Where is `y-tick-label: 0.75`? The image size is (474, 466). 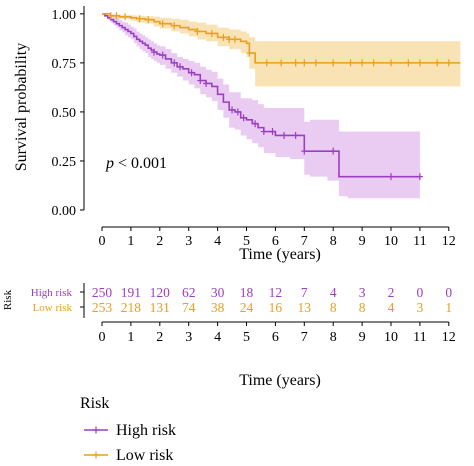
y-tick-label: 0.75 is located at coordinates (64, 64).